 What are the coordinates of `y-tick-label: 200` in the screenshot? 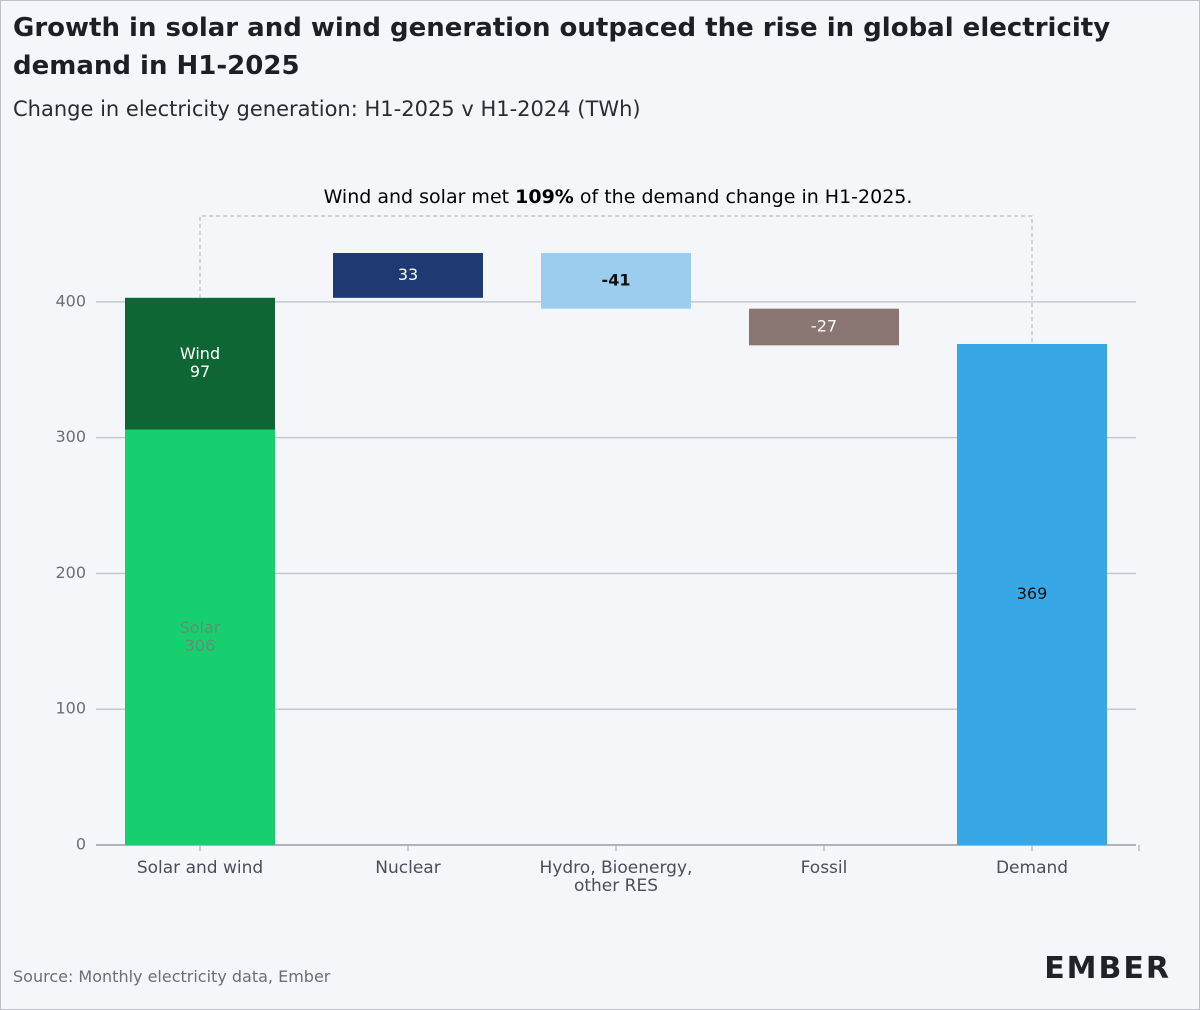 It's located at (70, 572).